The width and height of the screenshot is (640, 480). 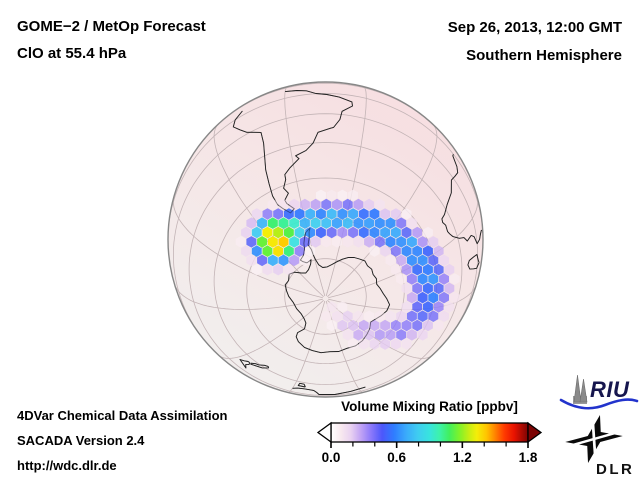 What do you see at coordinates (292, 152) in the screenshot?
I see `coastline-south-america` at bounding box center [292, 152].